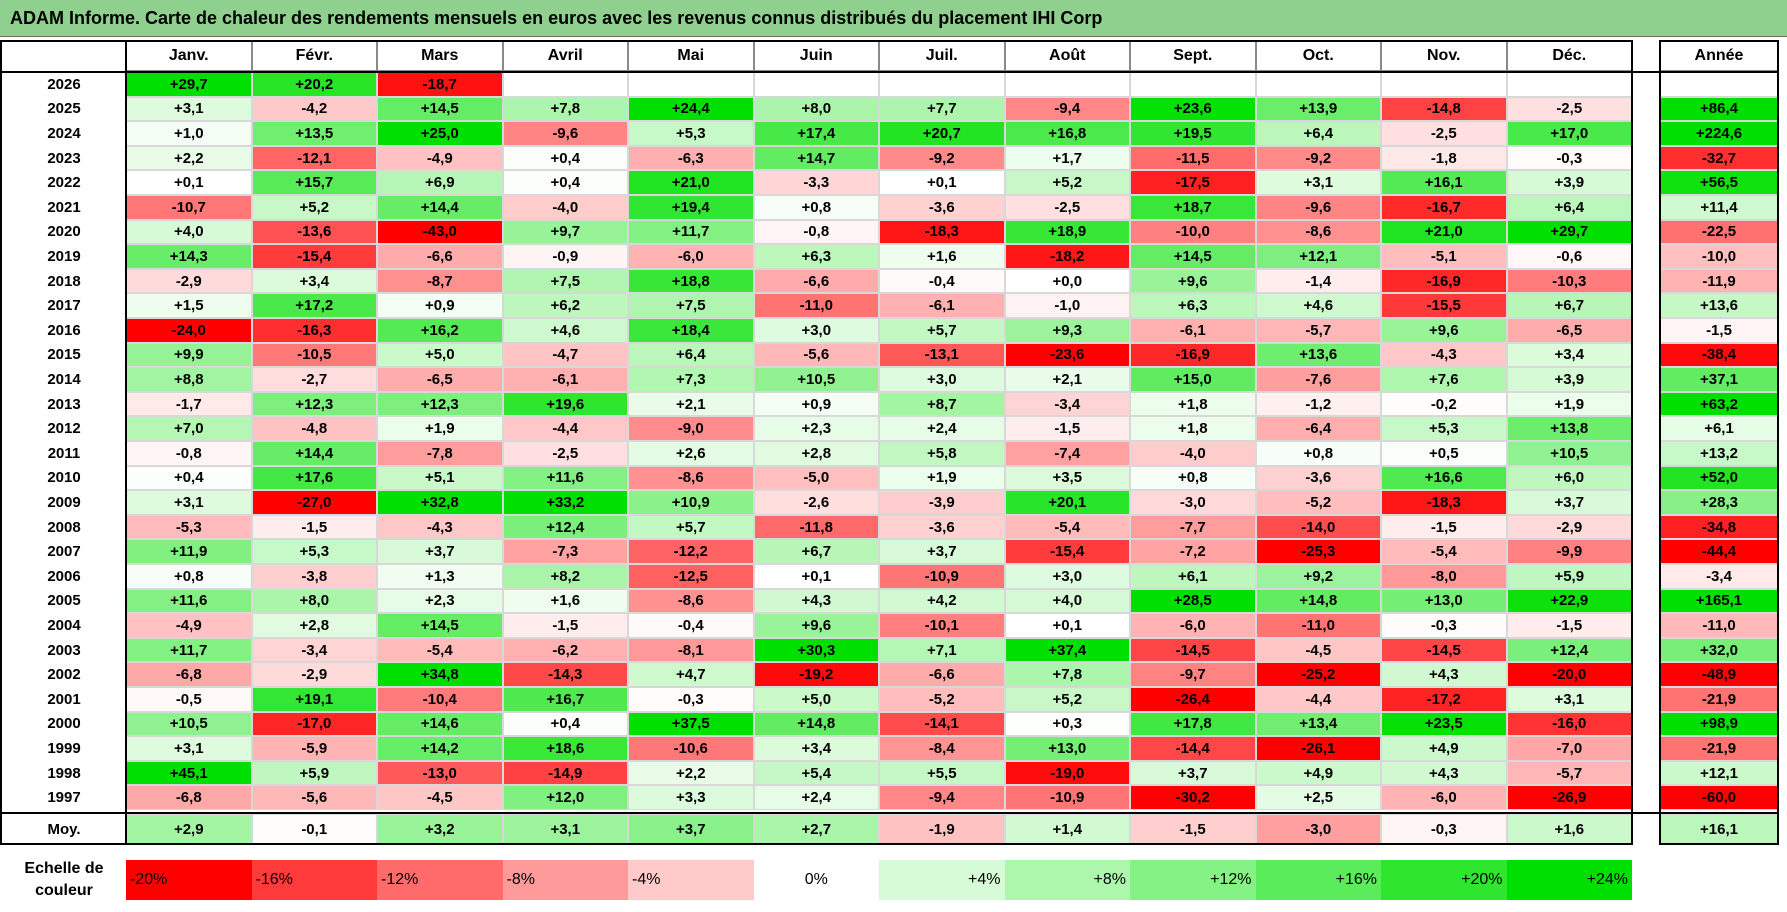 The image size is (1787, 912). What do you see at coordinates (816, 829) in the screenshot?
I see `average-cell: +2,7` at bounding box center [816, 829].